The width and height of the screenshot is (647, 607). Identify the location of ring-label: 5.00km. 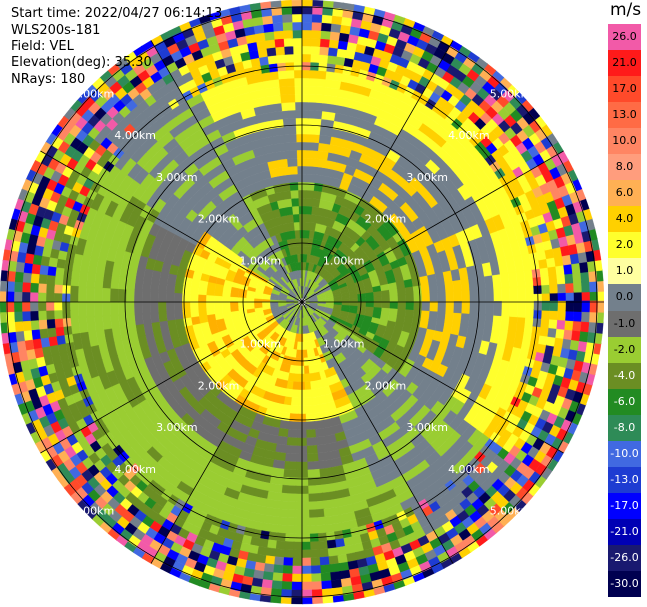
(94, 511).